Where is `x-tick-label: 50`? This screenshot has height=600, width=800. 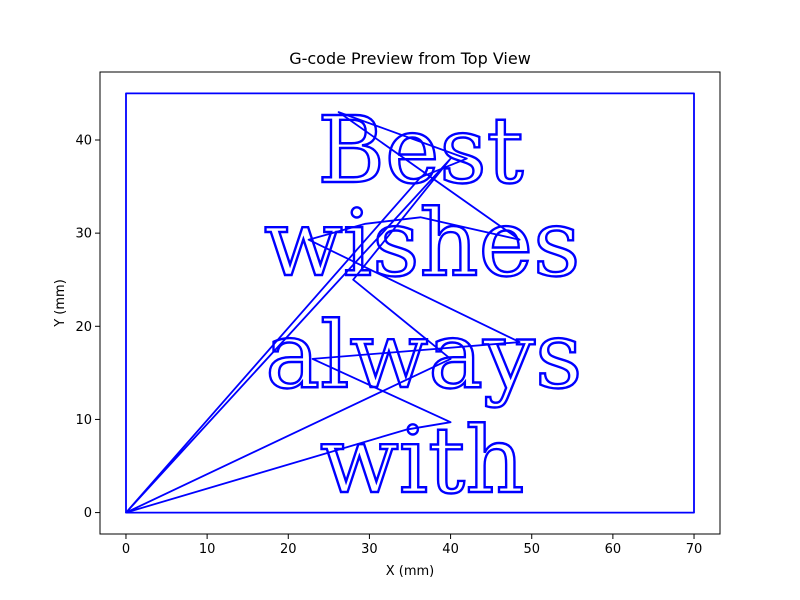 x-tick-label: 50 is located at coordinates (531, 549).